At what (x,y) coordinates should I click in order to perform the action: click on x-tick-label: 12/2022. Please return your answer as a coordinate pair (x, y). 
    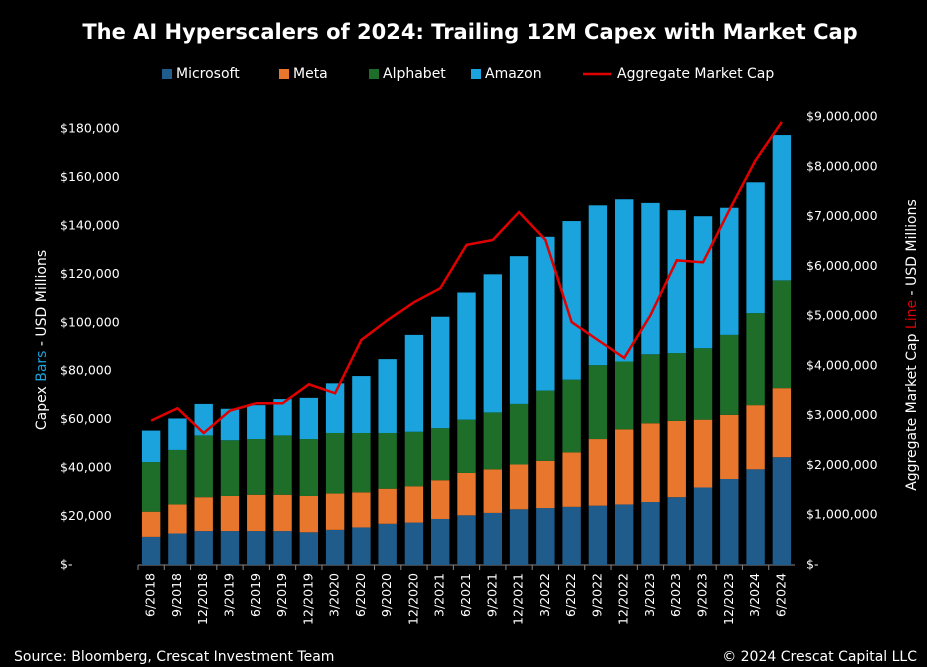
    Looking at the image, I should click on (623, 599).